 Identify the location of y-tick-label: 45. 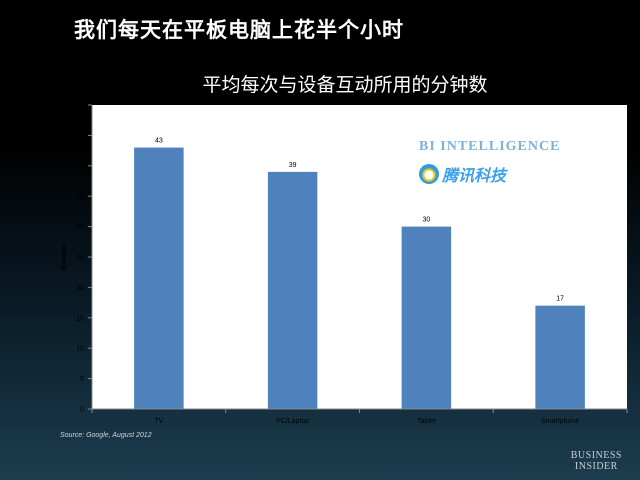
(80, 136).